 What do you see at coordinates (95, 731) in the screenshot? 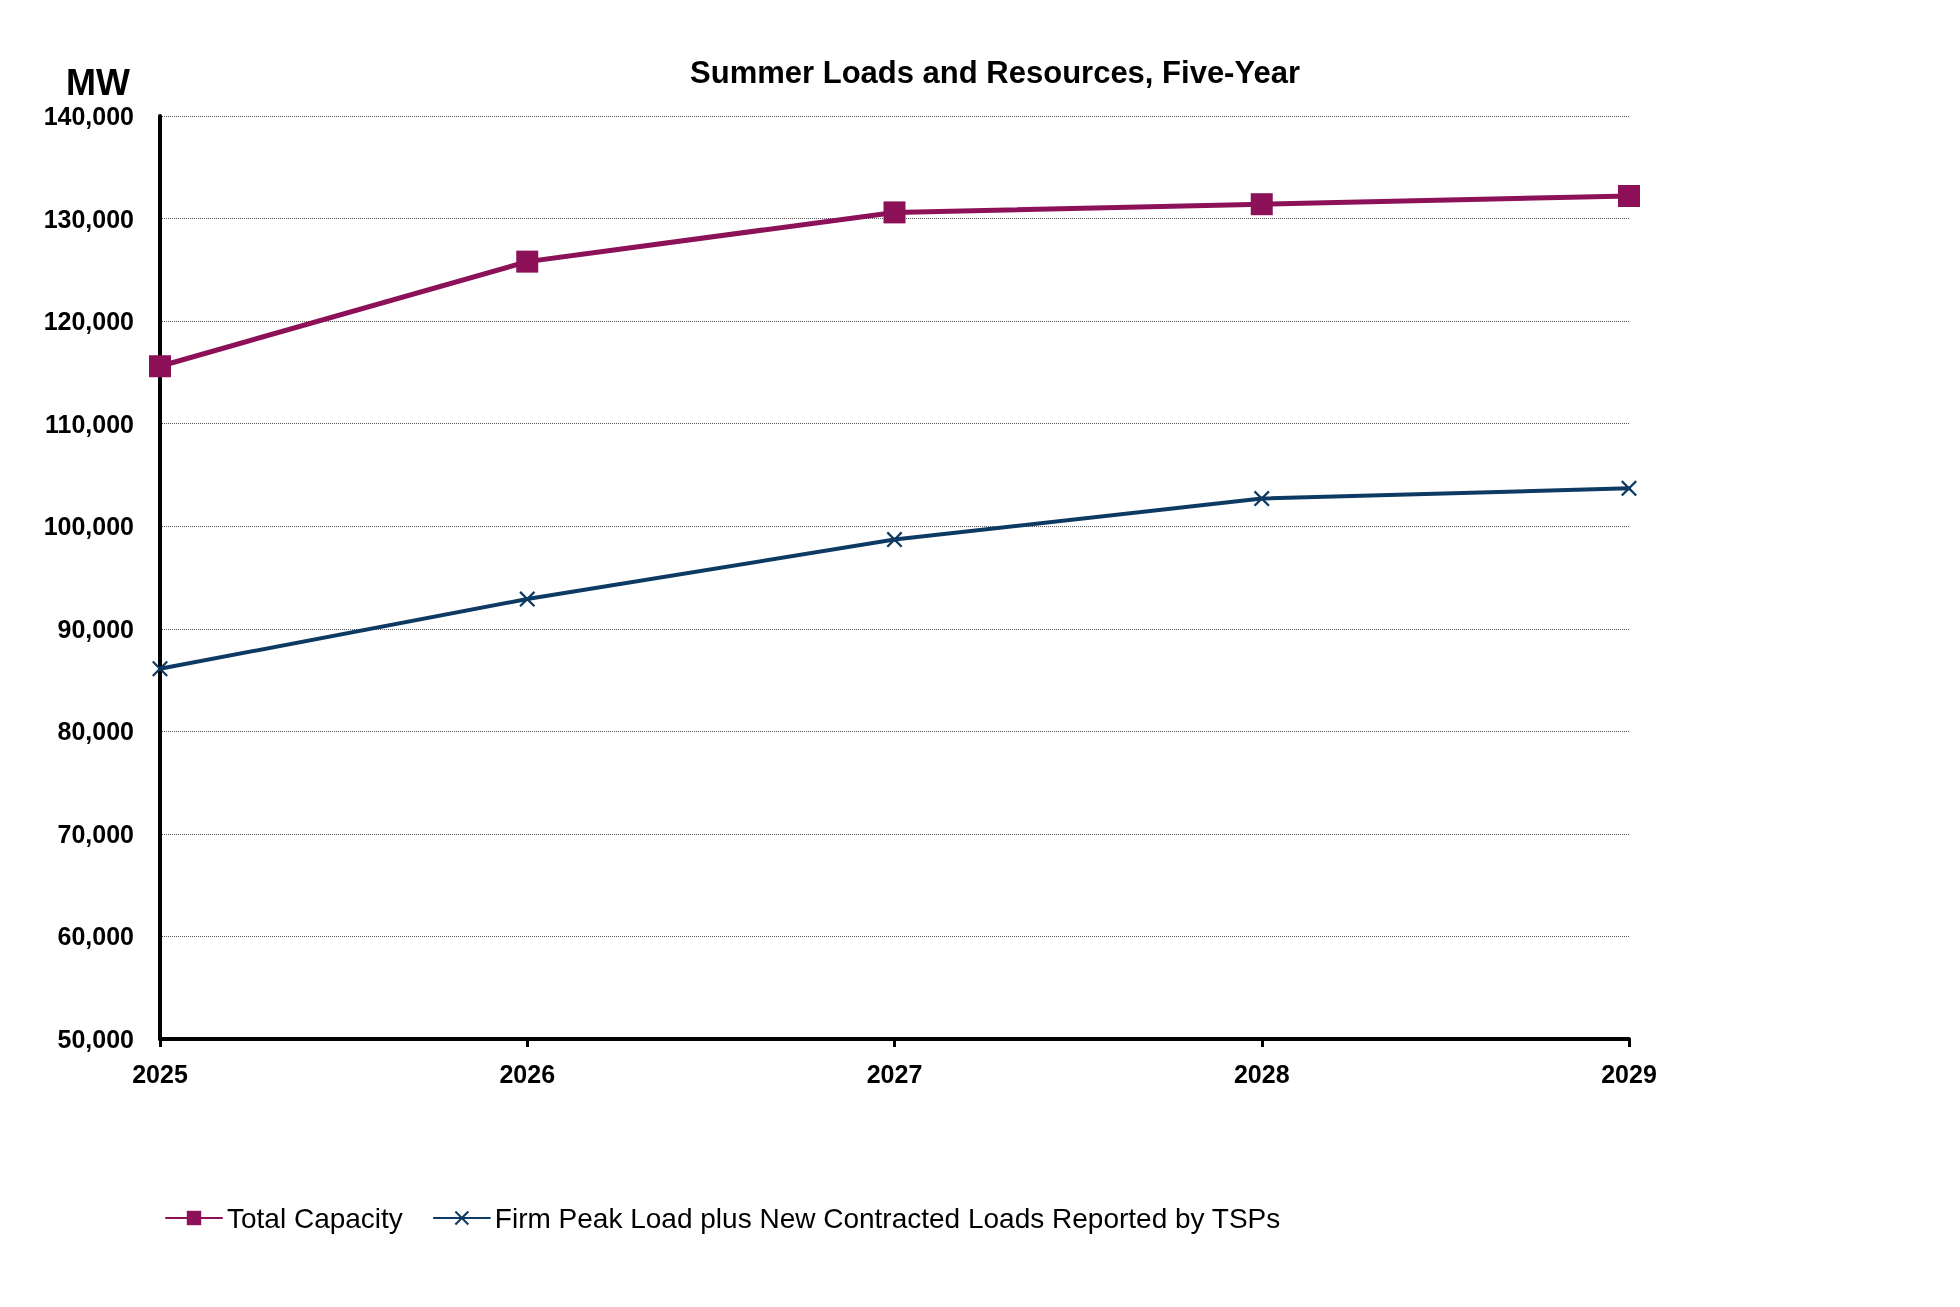
I see `y-tick-label: 80,000` at bounding box center [95, 731].